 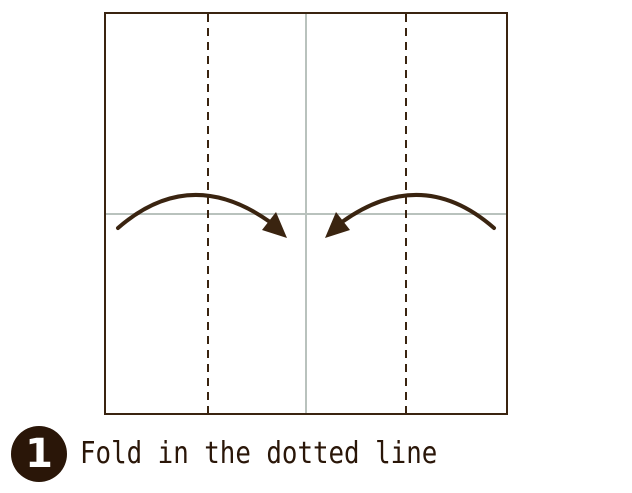 What do you see at coordinates (201, 215) in the screenshot?
I see `curved-arrow-right-icon` at bounding box center [201, 215].